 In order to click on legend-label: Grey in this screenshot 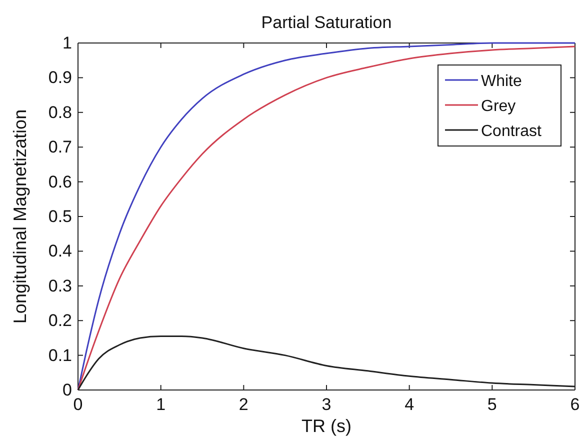, I will do `click(498, 106)`.